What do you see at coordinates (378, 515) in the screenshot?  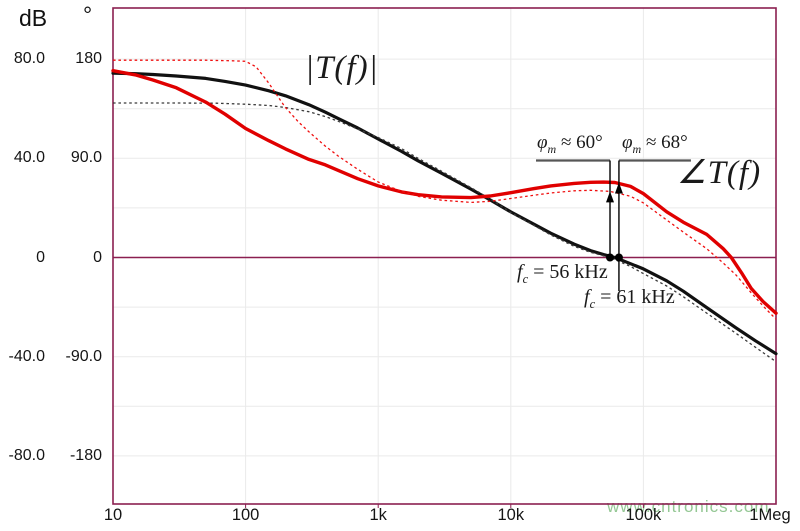 I see `freq-tick-label: 1k` at bounding box center [378, 515].